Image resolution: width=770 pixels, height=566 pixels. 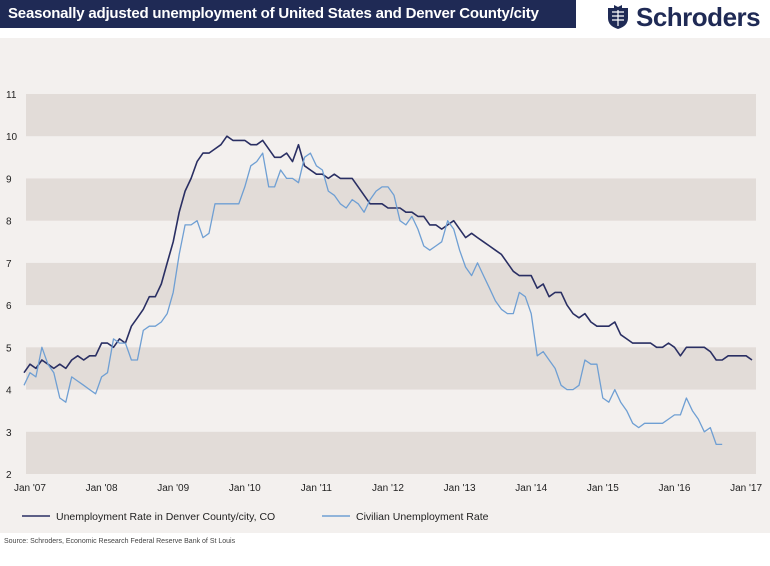 What do you see at coordinates (9, 475) in the screenshot?
I see `y-tick-label: 2` at bounding box center [9, 475].